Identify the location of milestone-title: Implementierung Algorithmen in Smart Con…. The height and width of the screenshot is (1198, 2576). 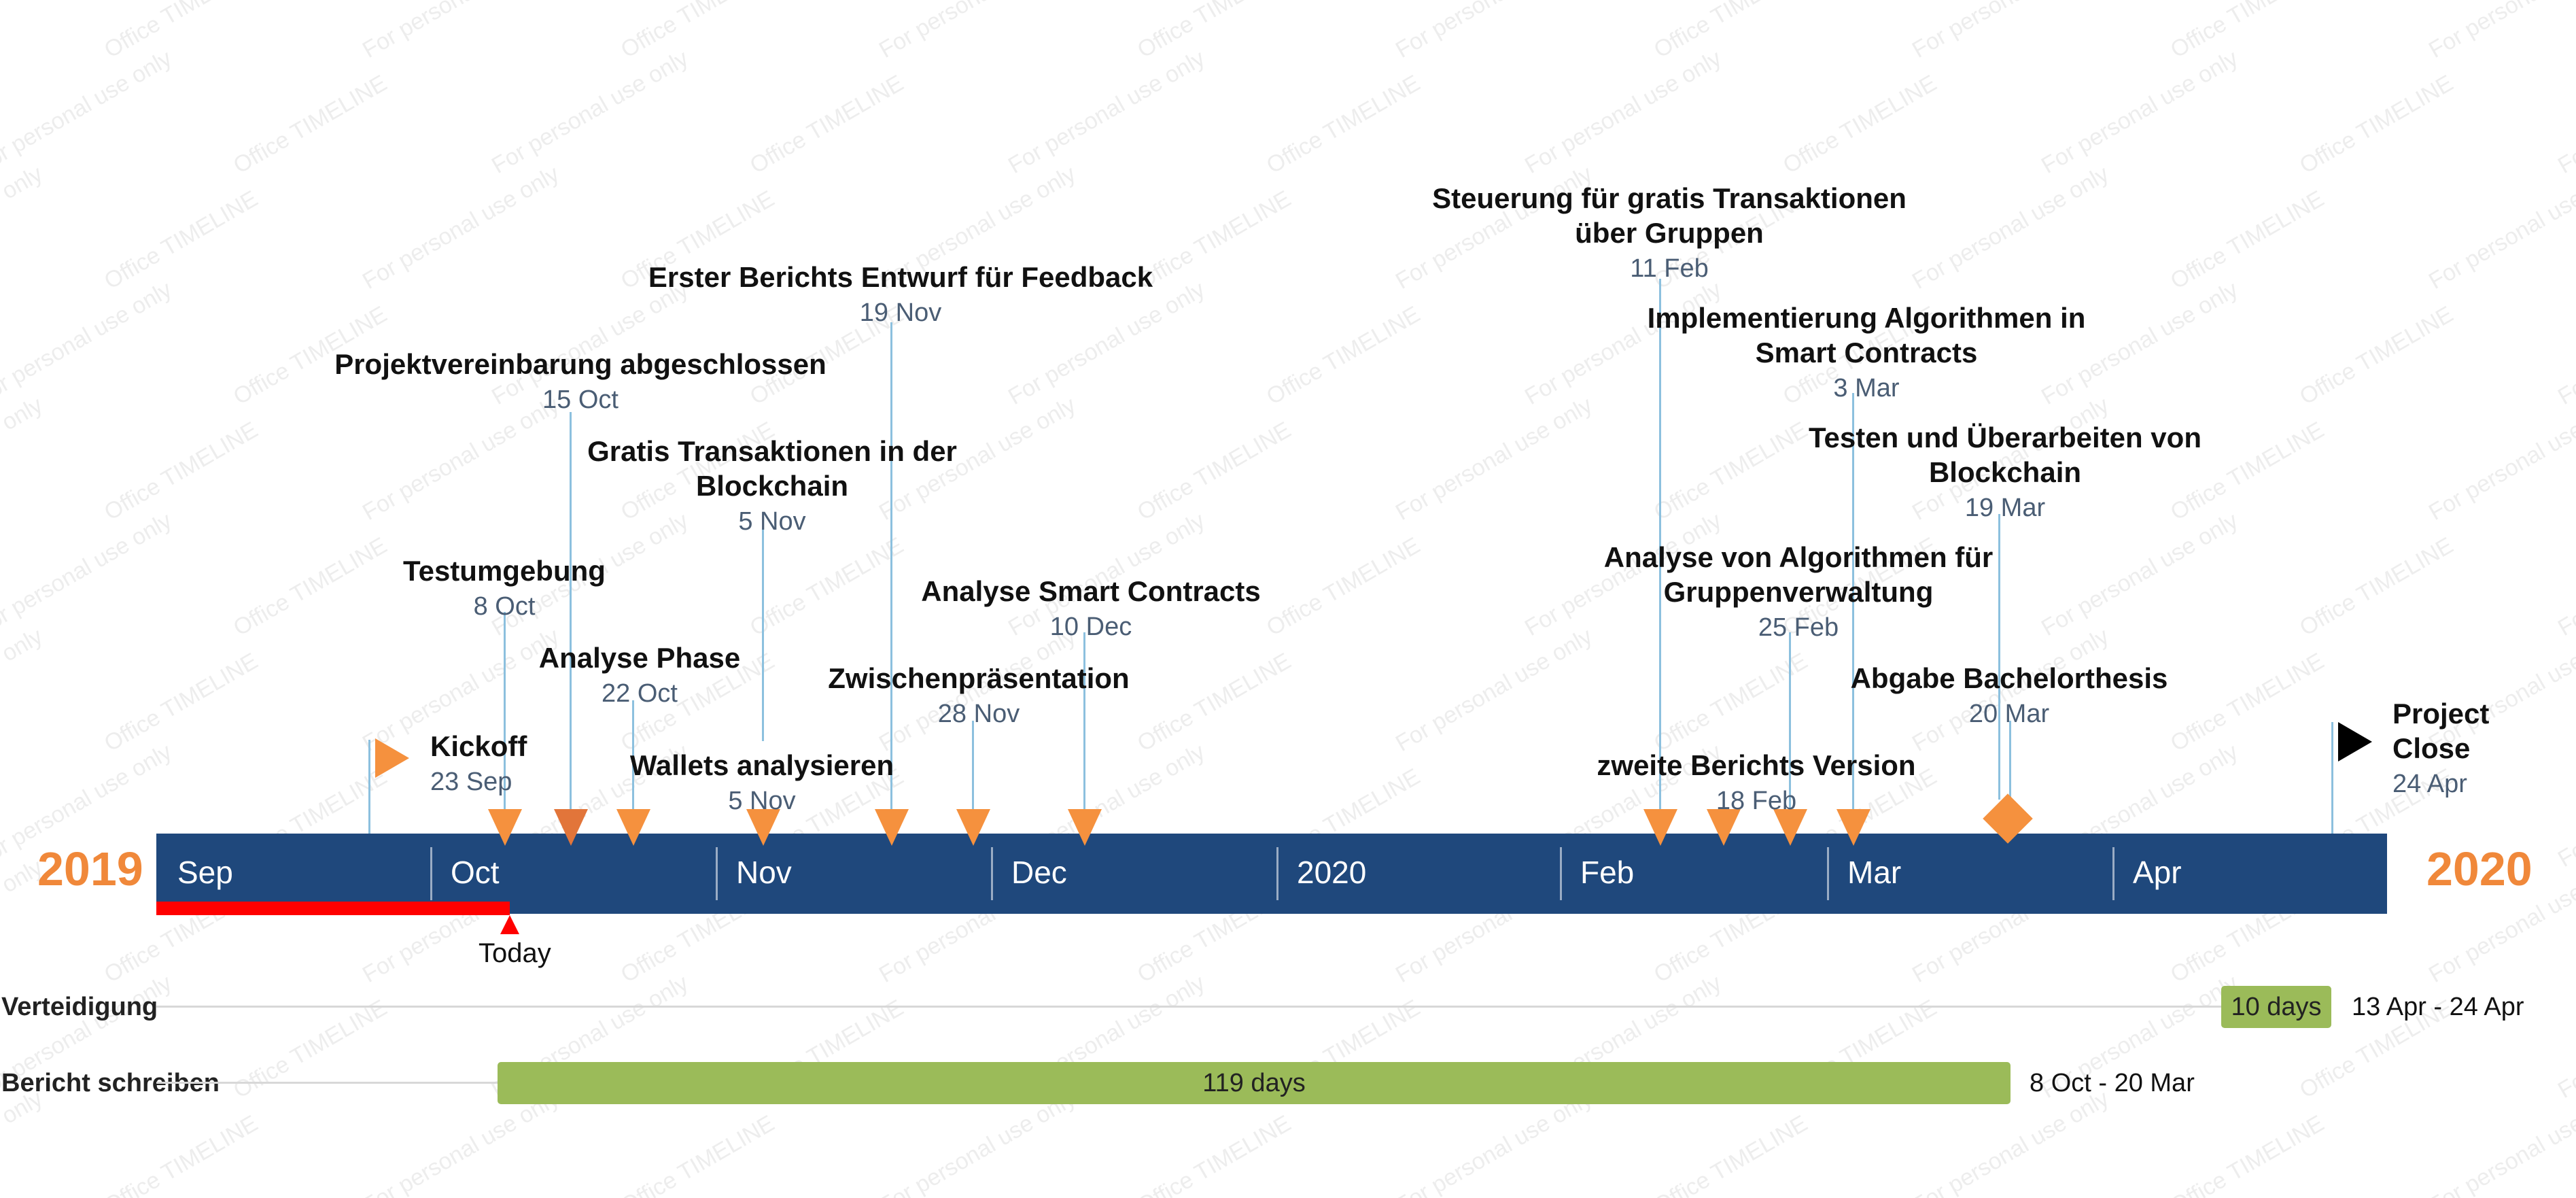
(1866, 335).